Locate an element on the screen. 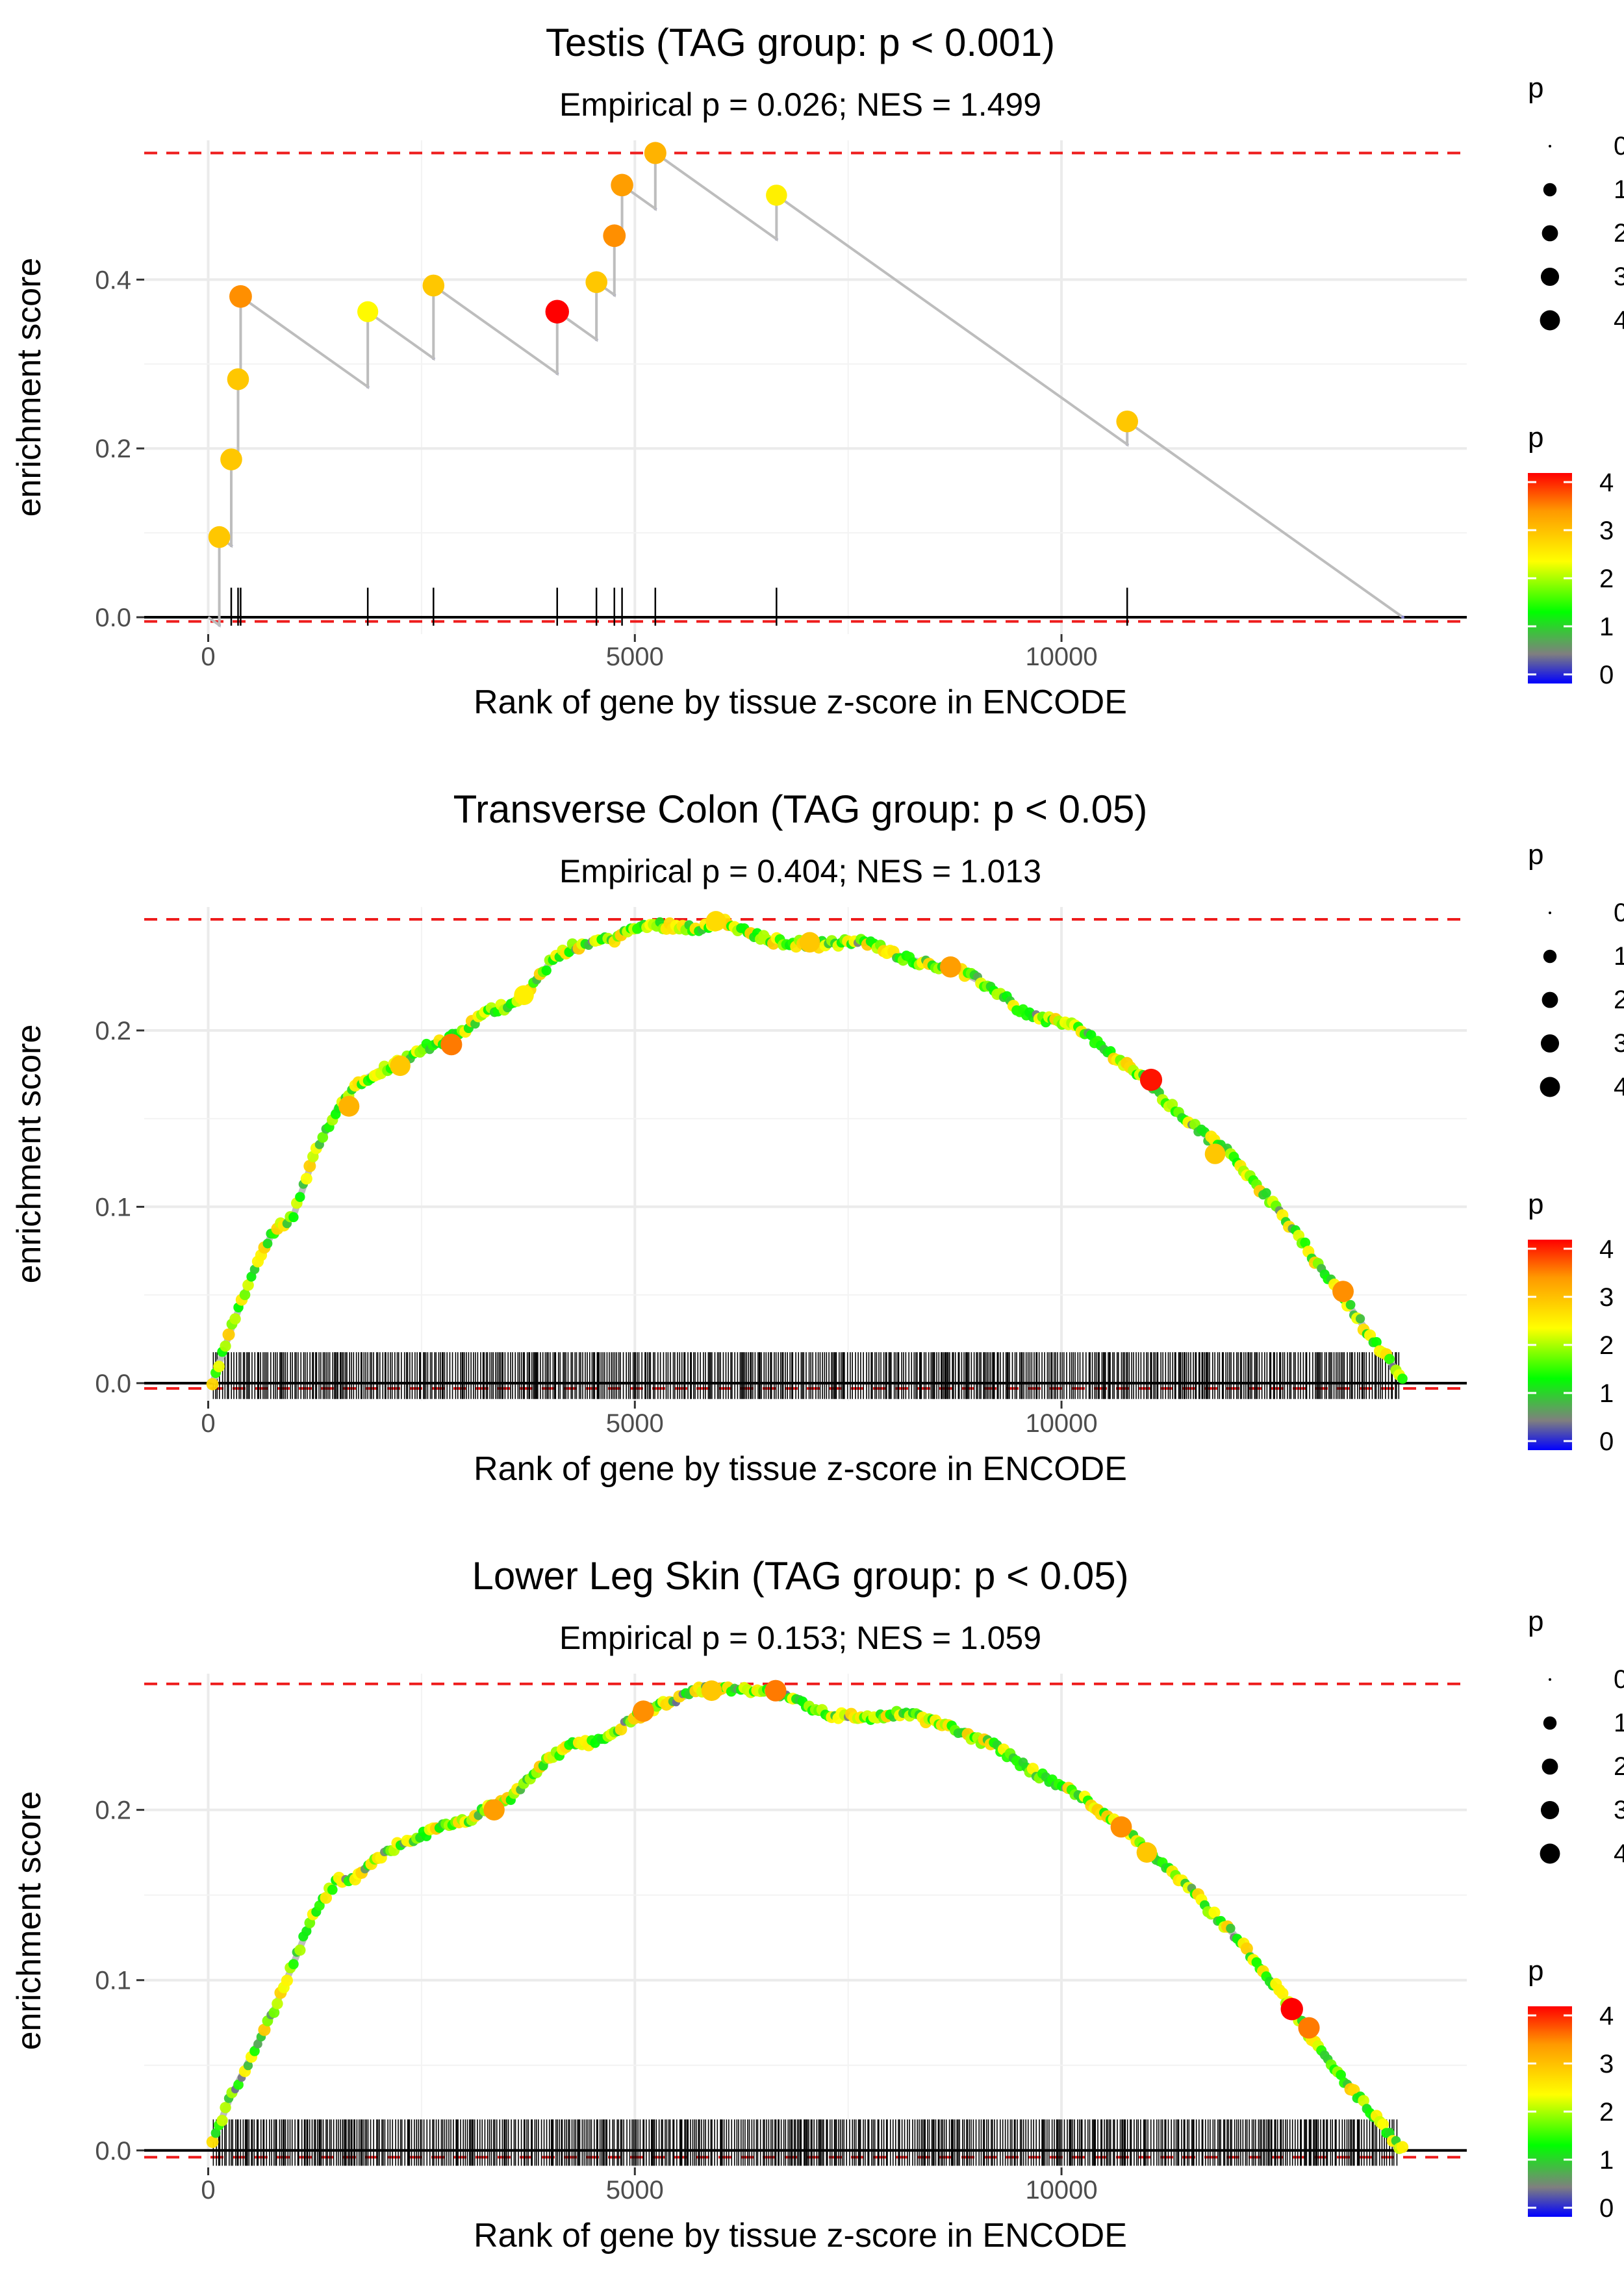 This screenshot has width=1624, height=2274. y-tick-label: 0.0 is located at coordinates (113, 618).